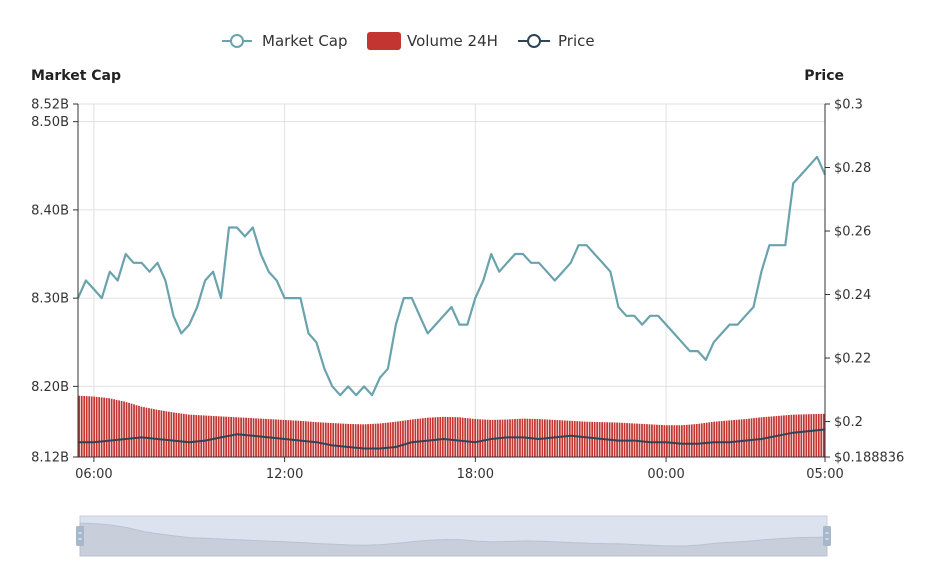 This screenshot has height=583, width=931. I want to click on left-axis-tick-label: 8.30B, so click(50, 299).